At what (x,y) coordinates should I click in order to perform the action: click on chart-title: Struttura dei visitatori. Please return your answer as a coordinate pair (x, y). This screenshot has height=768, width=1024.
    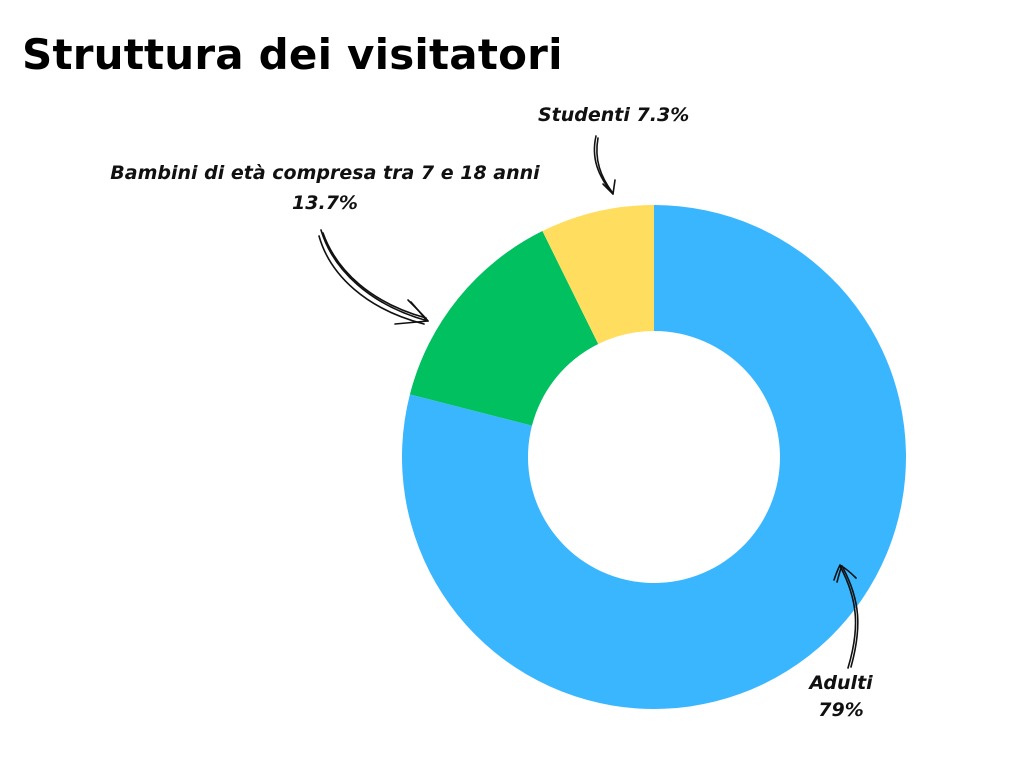
    Looking at the image, I should click on (292, 54).